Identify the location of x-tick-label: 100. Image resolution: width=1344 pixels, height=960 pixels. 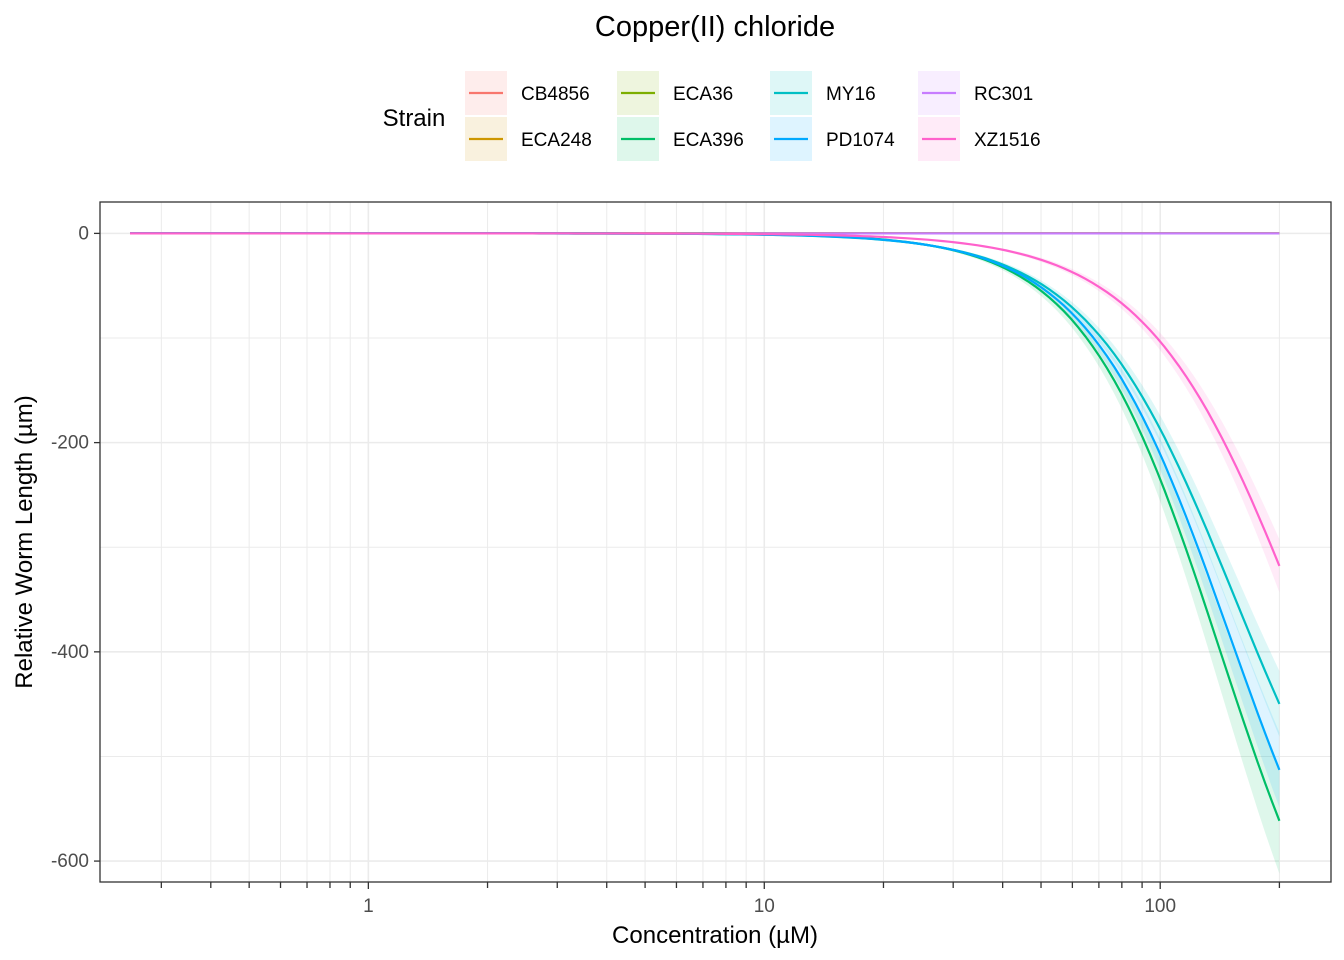
(1160, 906).